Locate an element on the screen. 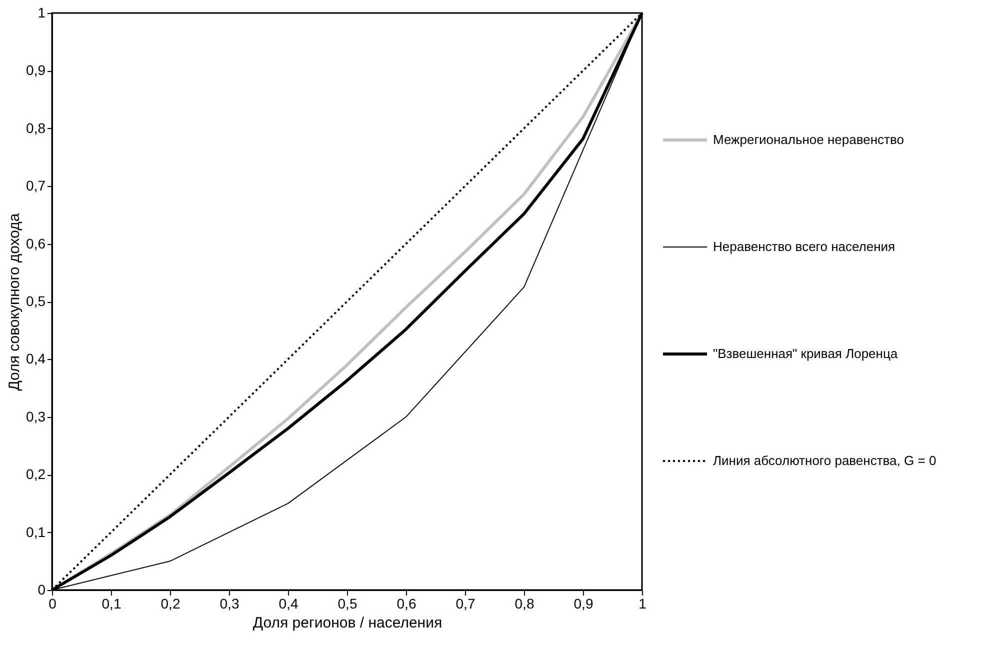 The image size is (996, 668). y-tick-label: 0,4 is located at coordinates (36, 358).